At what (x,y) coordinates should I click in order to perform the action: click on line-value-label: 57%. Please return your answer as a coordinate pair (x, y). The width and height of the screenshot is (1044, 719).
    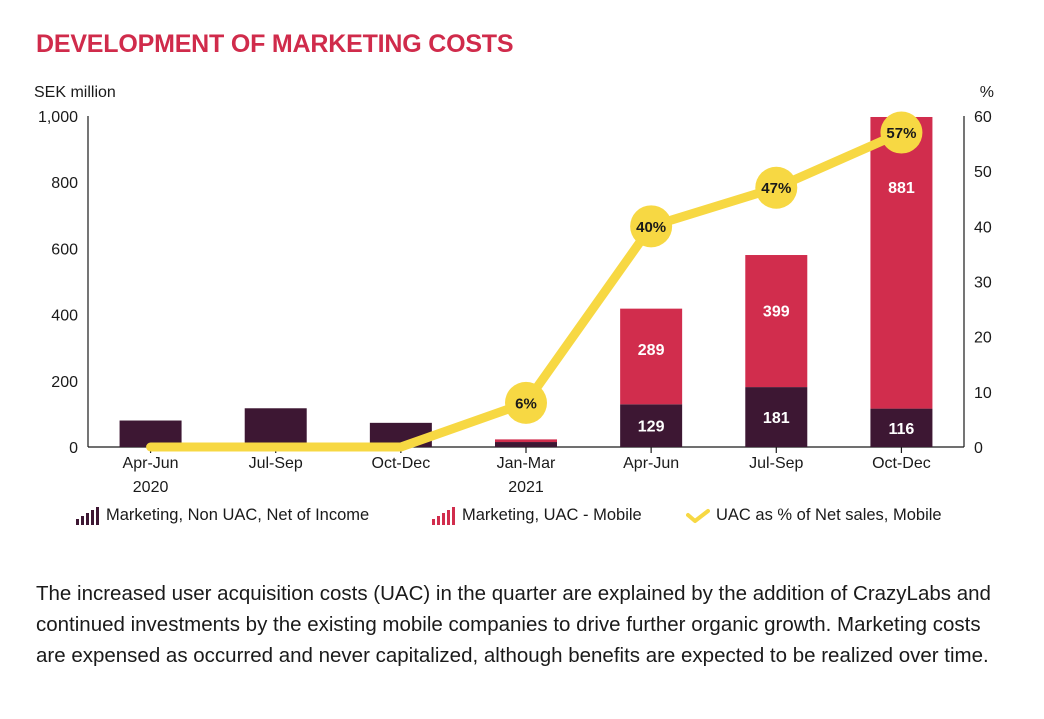
    Looking at the image, I should click on (901, 133).